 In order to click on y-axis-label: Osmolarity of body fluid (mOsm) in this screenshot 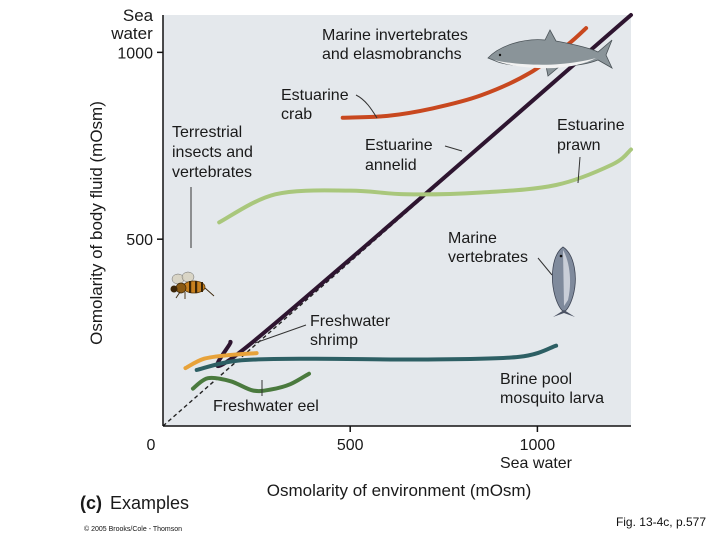, I will do `click(96, 223)`.